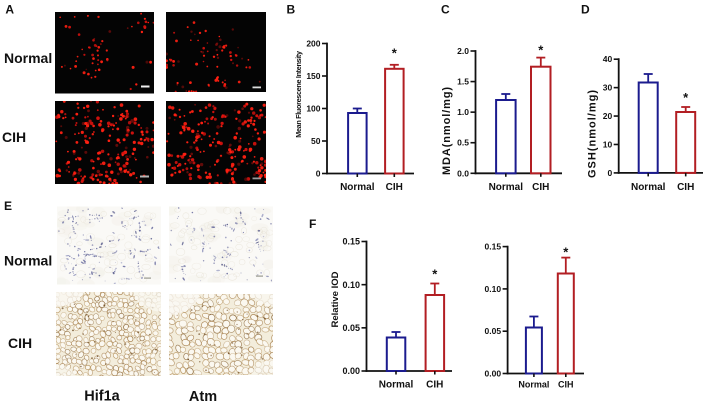 The image size is (708, 412). Describe the element at coordinates (463, 173) in the screenshot. I see `svg-text: 0.0` at that location.